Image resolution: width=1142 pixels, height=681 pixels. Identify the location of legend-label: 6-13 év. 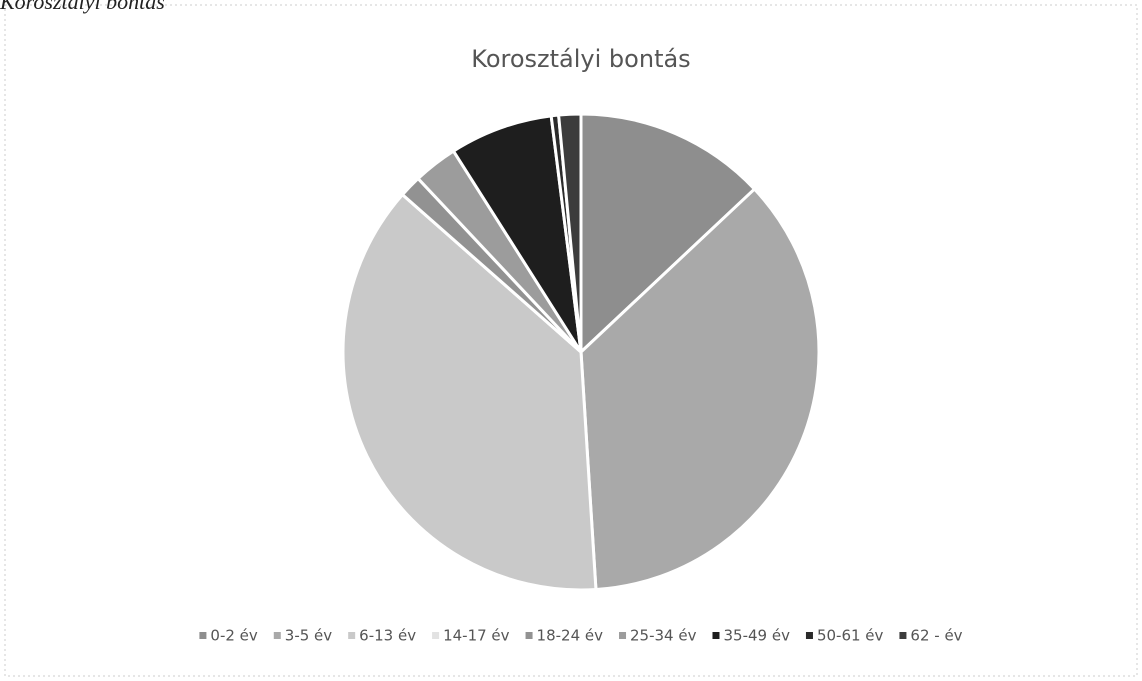
(387, 636).